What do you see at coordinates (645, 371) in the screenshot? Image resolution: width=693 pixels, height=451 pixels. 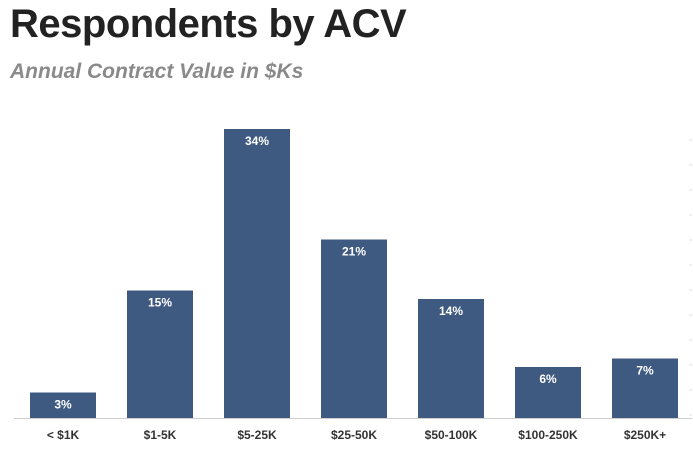 I see `bar-data-label: 7%` at bounding box center [645, 371].